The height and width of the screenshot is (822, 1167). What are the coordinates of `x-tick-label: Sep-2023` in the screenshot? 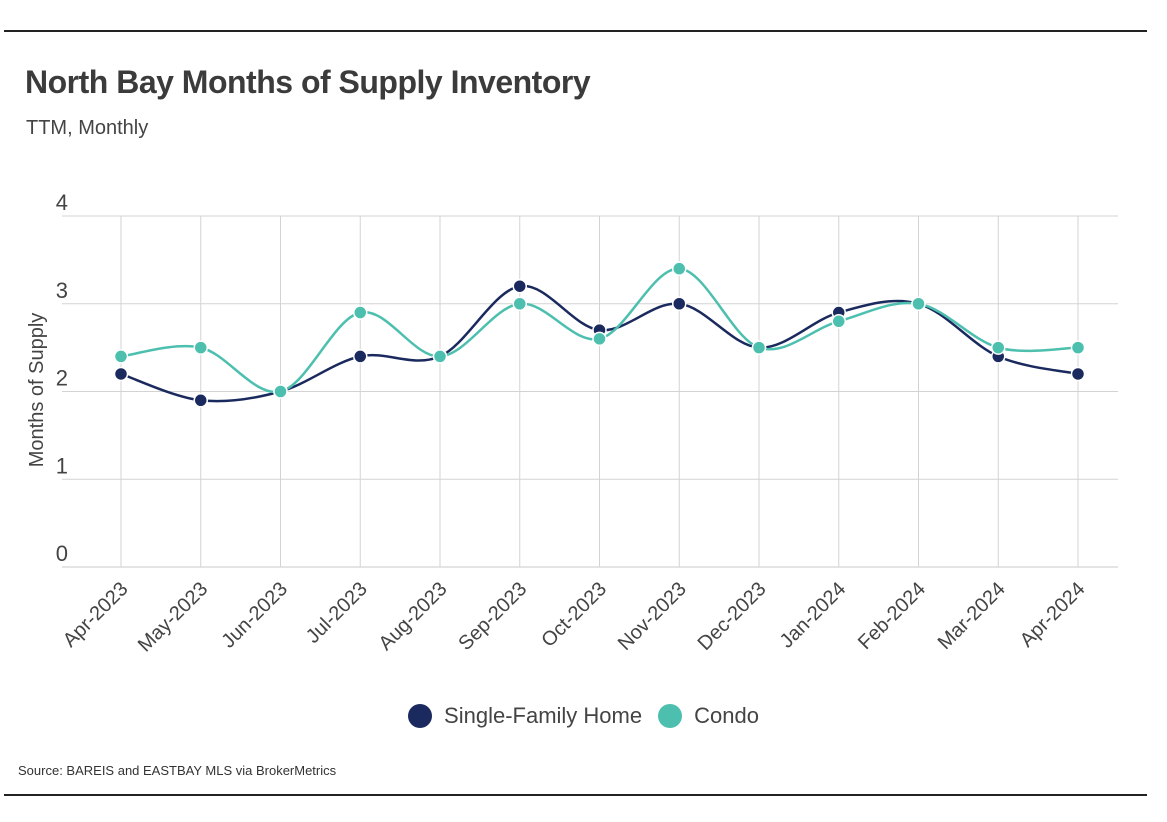 It's located at (492, 616).